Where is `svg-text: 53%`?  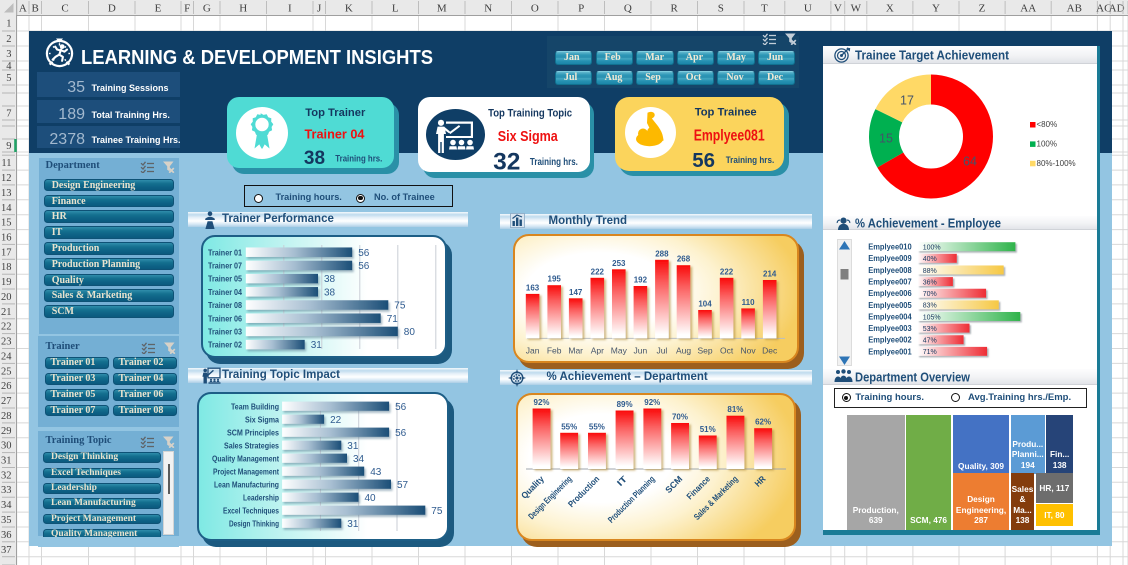
svg-text: 53% is located at coordinates (930, 329).